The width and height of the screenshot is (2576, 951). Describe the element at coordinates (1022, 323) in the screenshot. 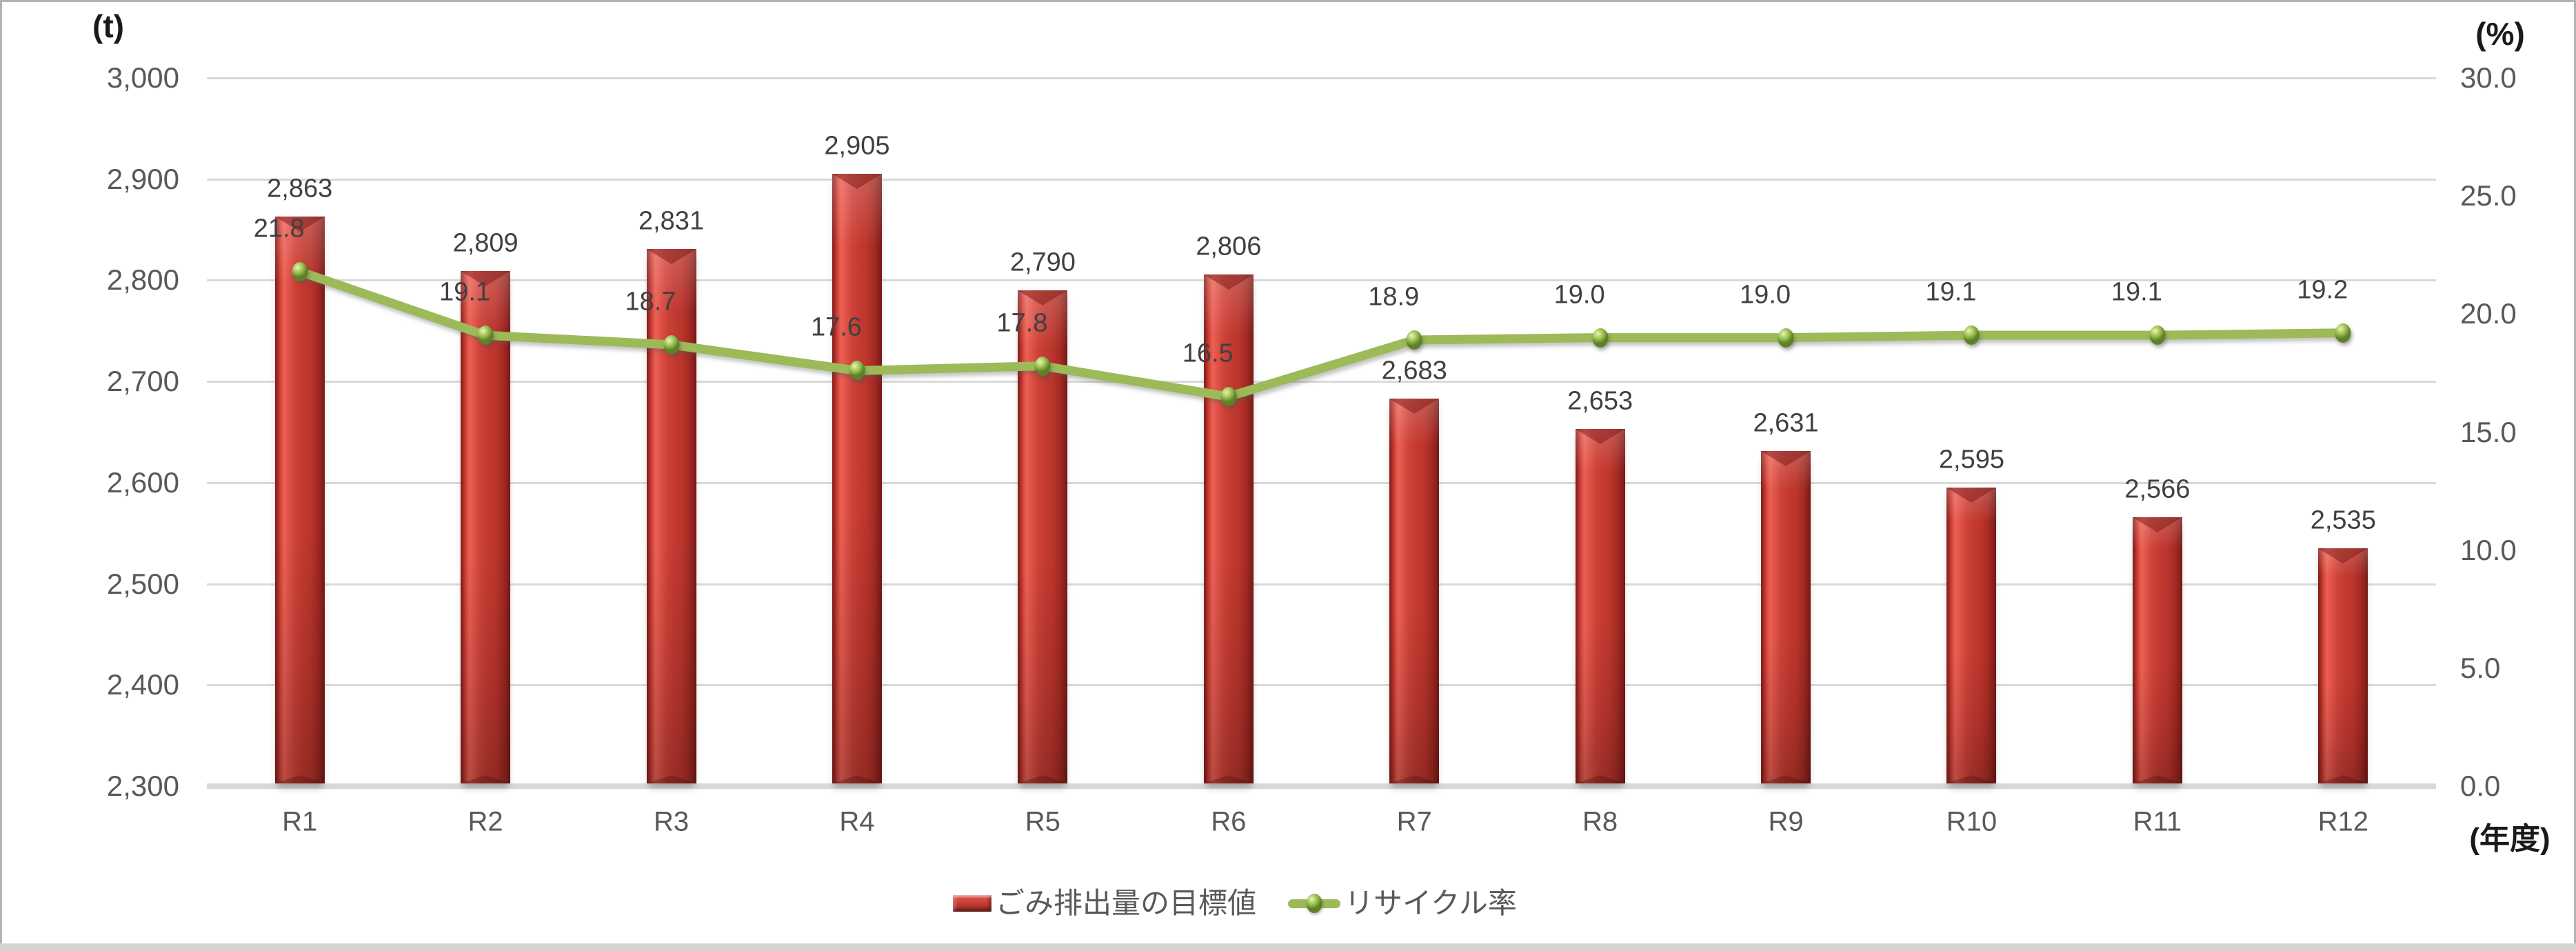

I see `line-value-label: 17.8` at that location.